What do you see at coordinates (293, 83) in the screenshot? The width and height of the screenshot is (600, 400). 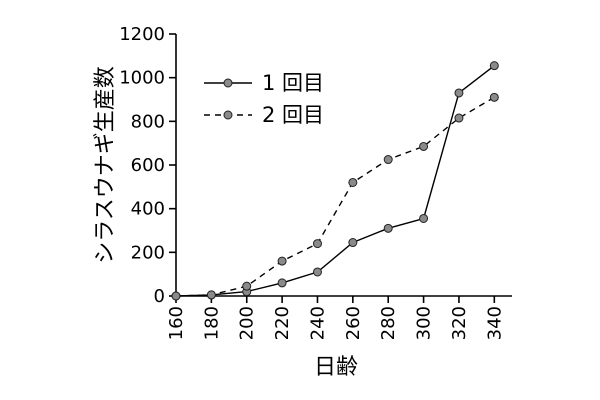 I see `legend-label-1: 1 回目` at bounding box center [293, 83].